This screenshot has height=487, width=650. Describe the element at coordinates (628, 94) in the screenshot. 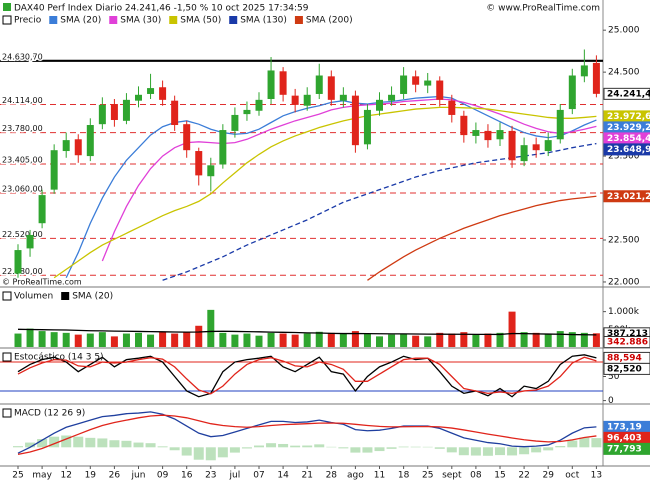

I see `price-badge-label: 24.241,46` at that location.